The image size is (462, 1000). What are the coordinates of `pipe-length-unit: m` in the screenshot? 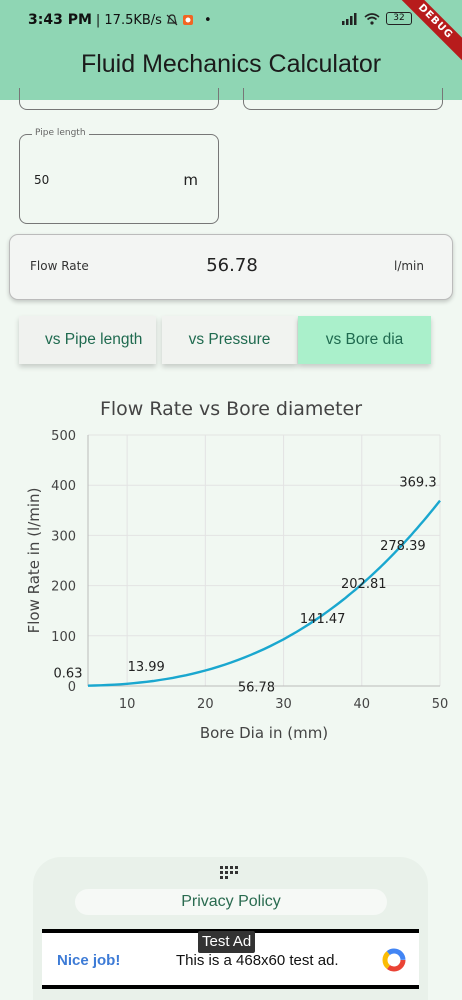 It's located at (190, 180).